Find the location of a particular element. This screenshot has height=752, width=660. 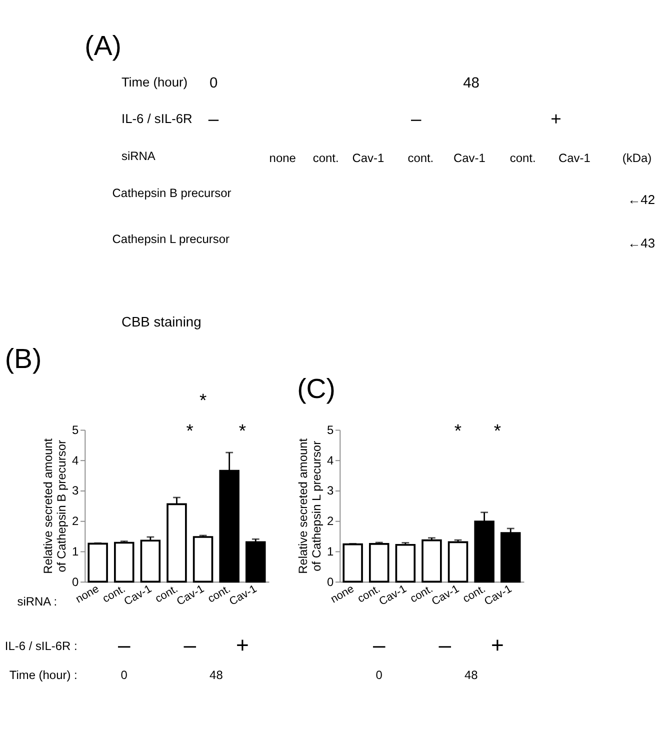

text: Cathepsin L precursor is located at coordinates (171, 239).